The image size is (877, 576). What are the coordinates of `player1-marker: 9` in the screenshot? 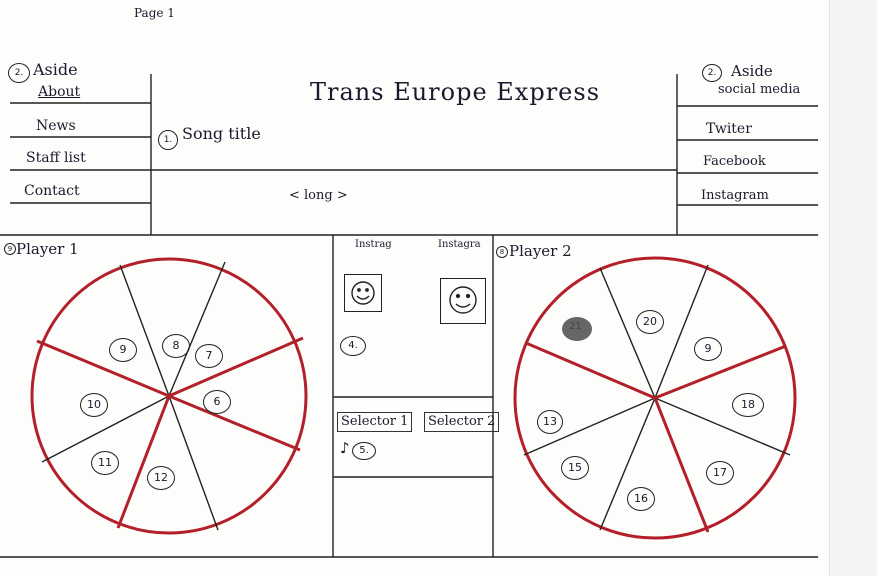 It's located at (10, 249).